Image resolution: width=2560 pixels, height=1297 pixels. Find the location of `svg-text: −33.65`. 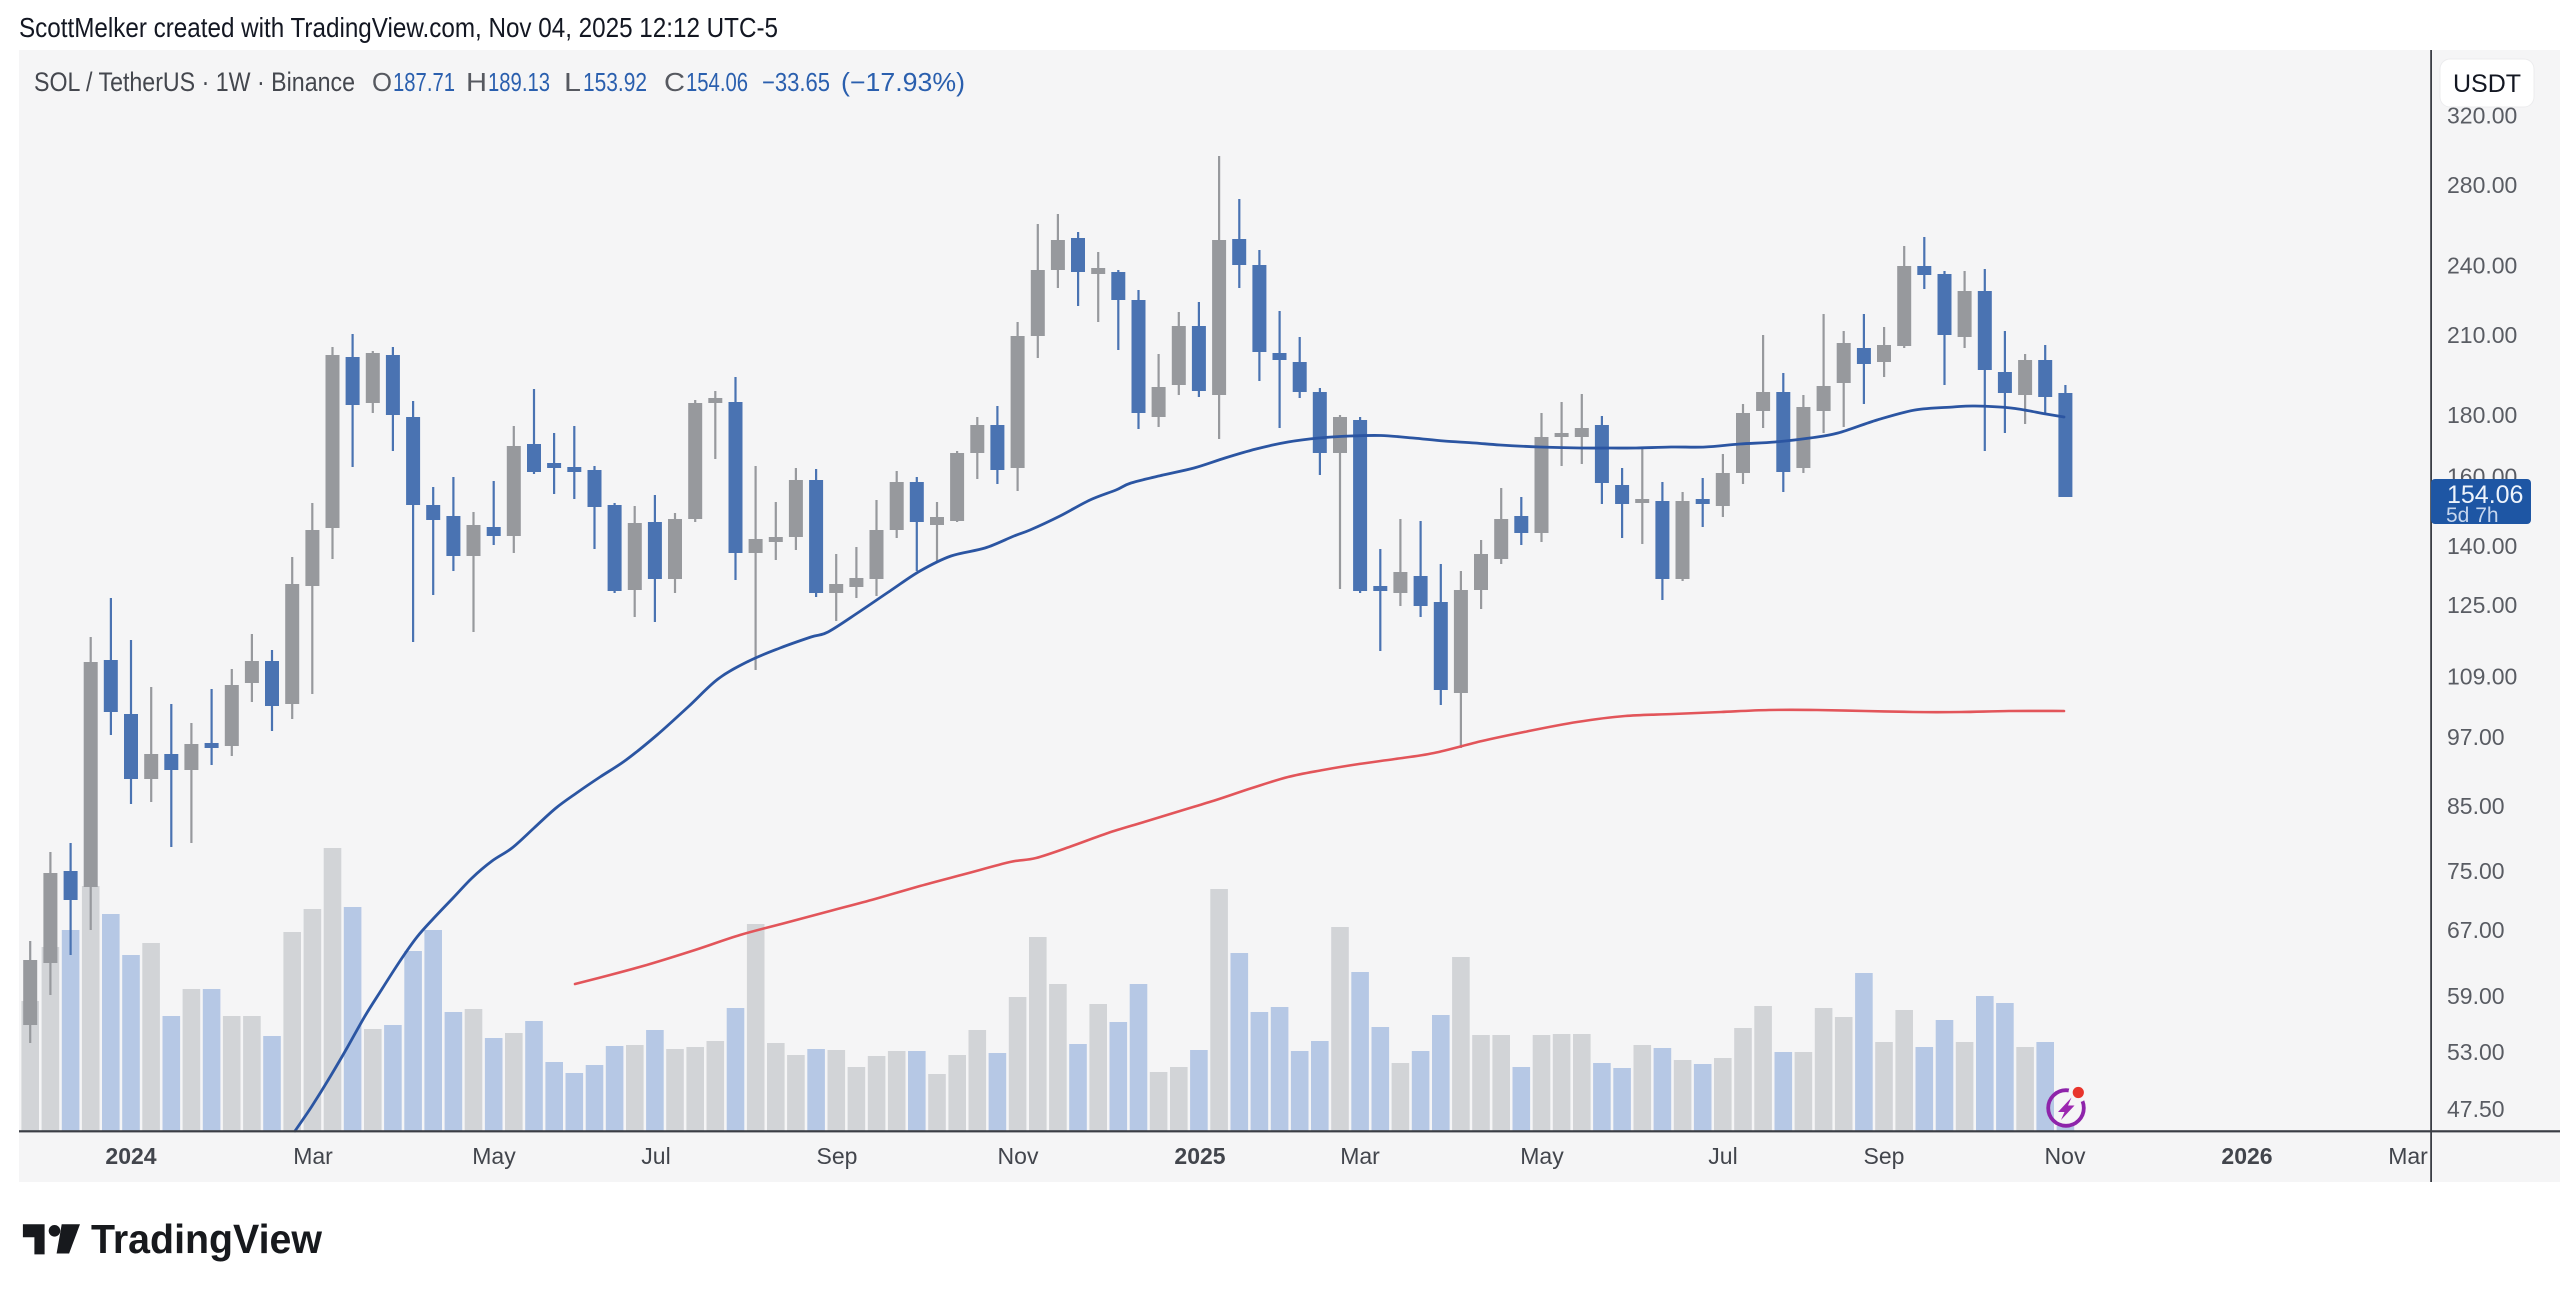

svg-text: −33.65 is located at coordinates (796, 82).